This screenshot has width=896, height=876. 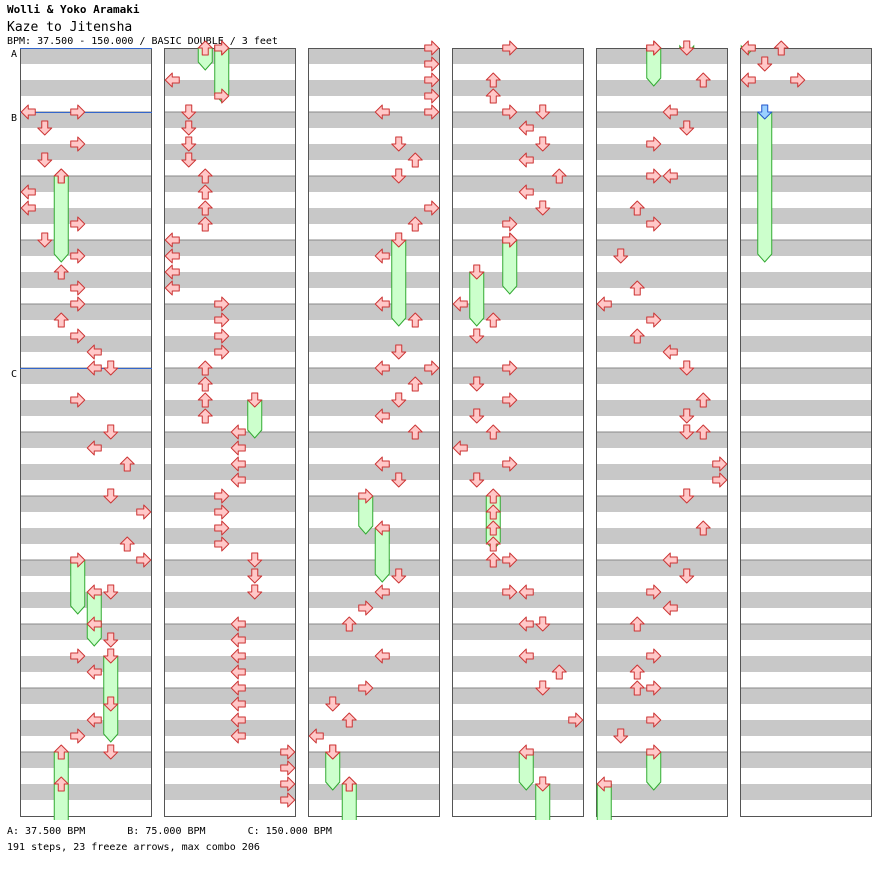 I want to click on column-frame, so click(x=662, y=432).